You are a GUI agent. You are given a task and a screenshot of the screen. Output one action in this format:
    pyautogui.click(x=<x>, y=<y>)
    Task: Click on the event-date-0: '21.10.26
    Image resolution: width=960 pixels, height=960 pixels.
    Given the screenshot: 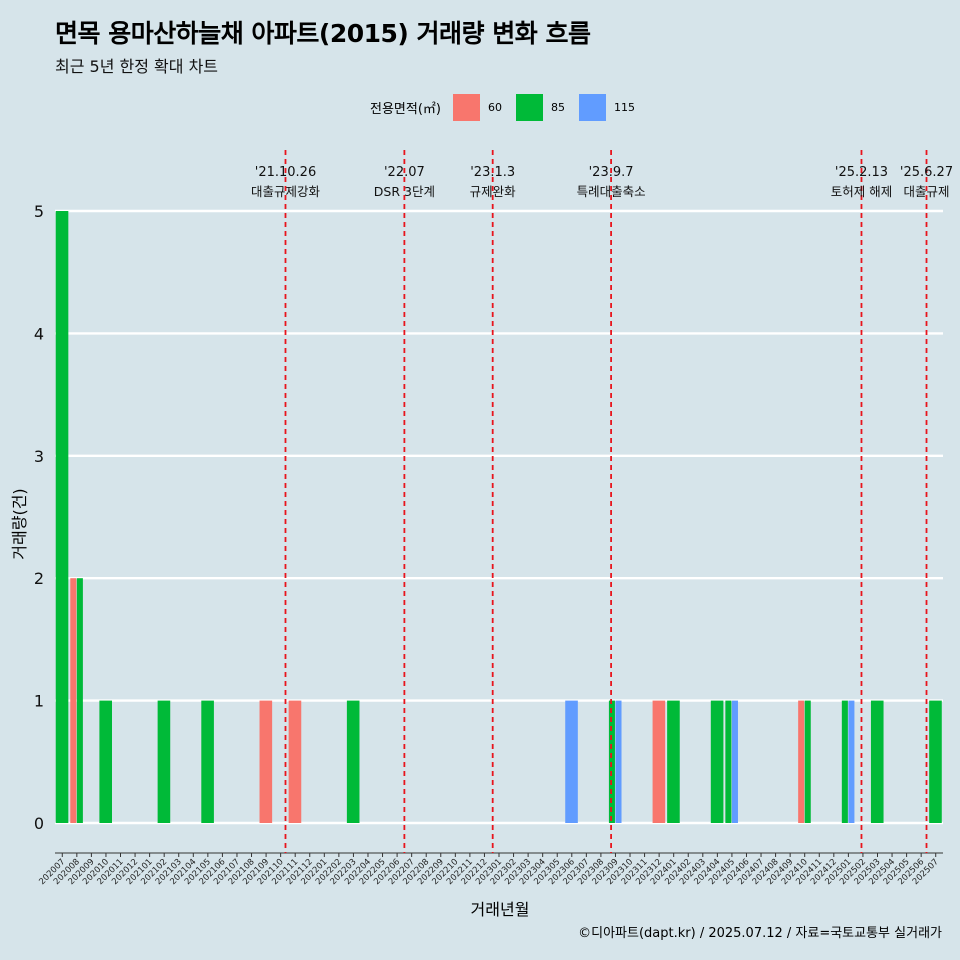 What is the action you would take?
    pyautogui.click(x=285, y=172)
    